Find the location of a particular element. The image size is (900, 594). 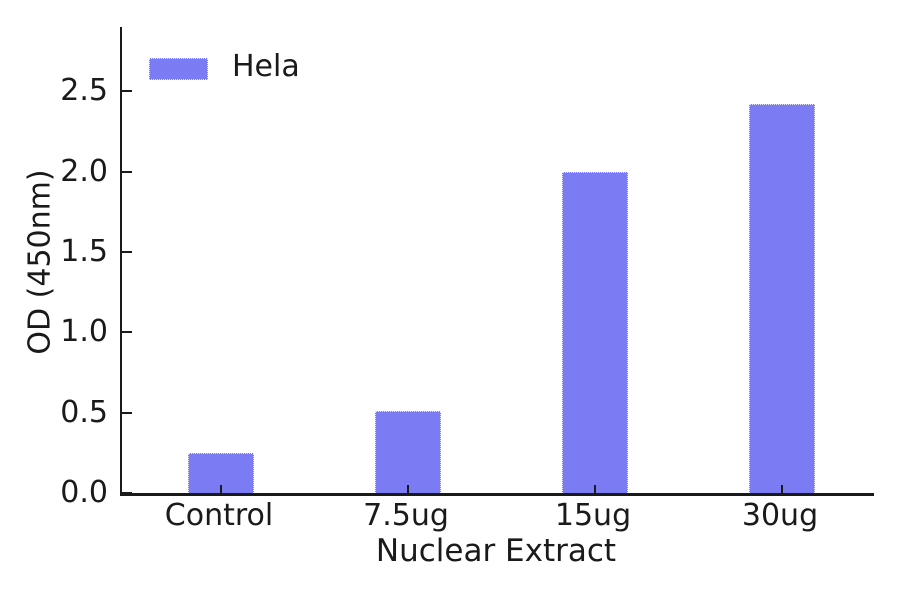

y-tick-label-1.0: 1.0 is located at coordinates (84, 331).